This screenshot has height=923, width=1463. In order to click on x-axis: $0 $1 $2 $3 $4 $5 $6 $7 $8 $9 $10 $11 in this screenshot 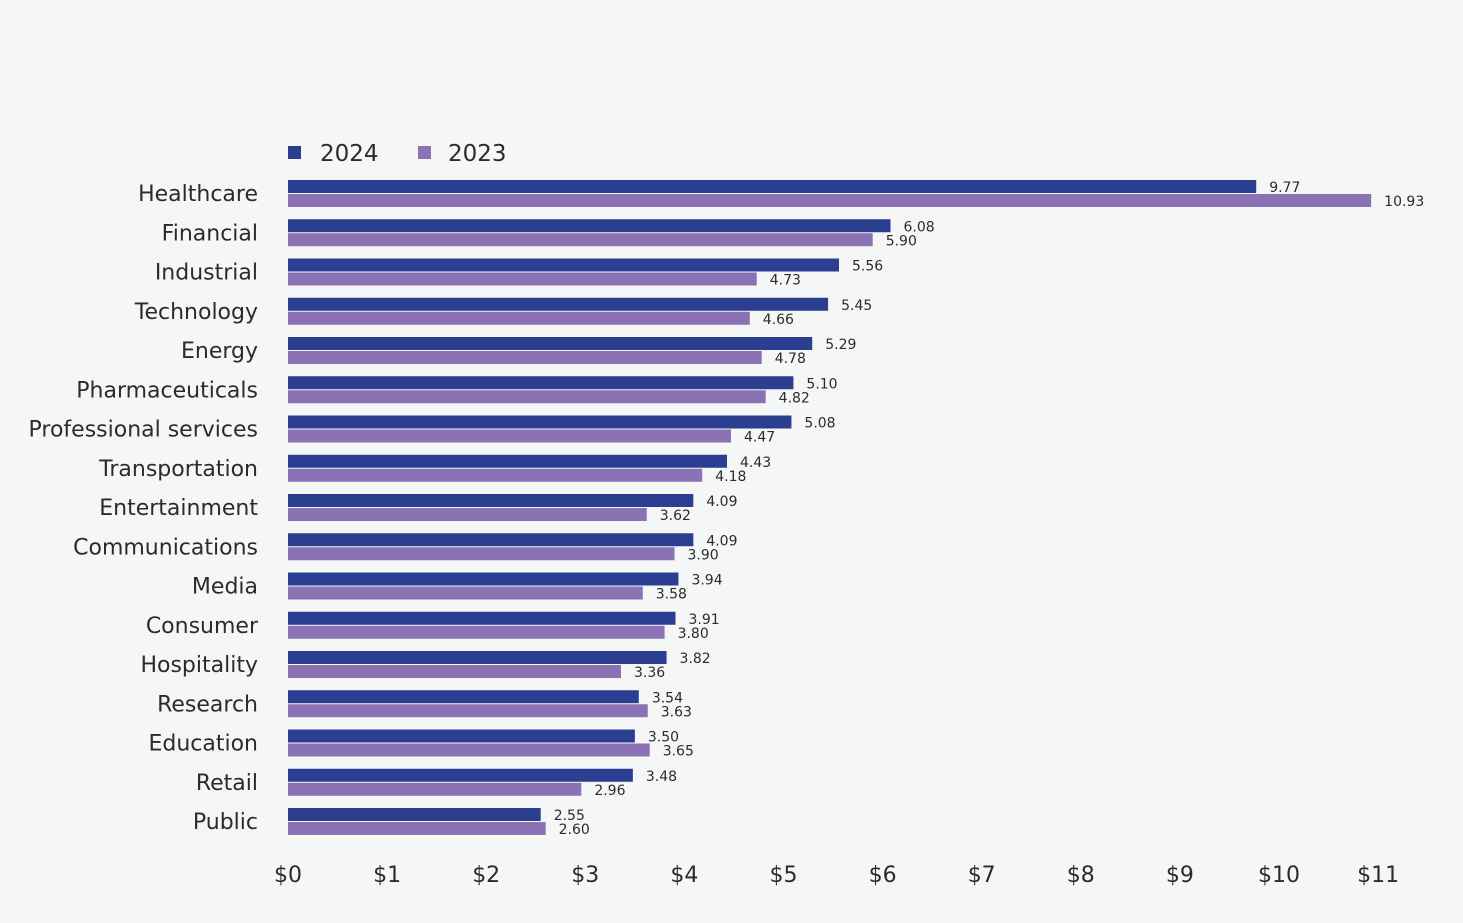, I will do `click(836, 875)`.